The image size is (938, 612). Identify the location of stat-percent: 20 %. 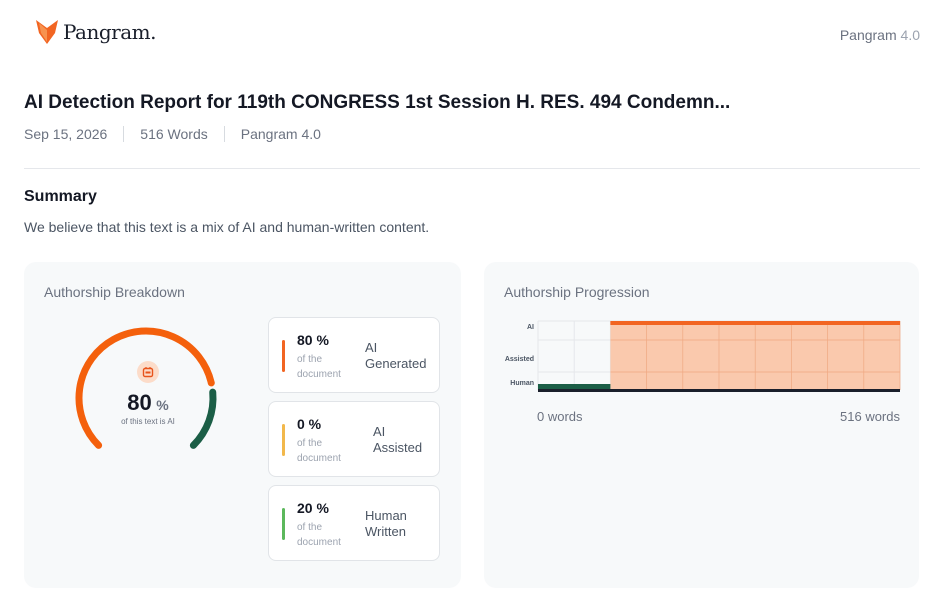
(313, 508).